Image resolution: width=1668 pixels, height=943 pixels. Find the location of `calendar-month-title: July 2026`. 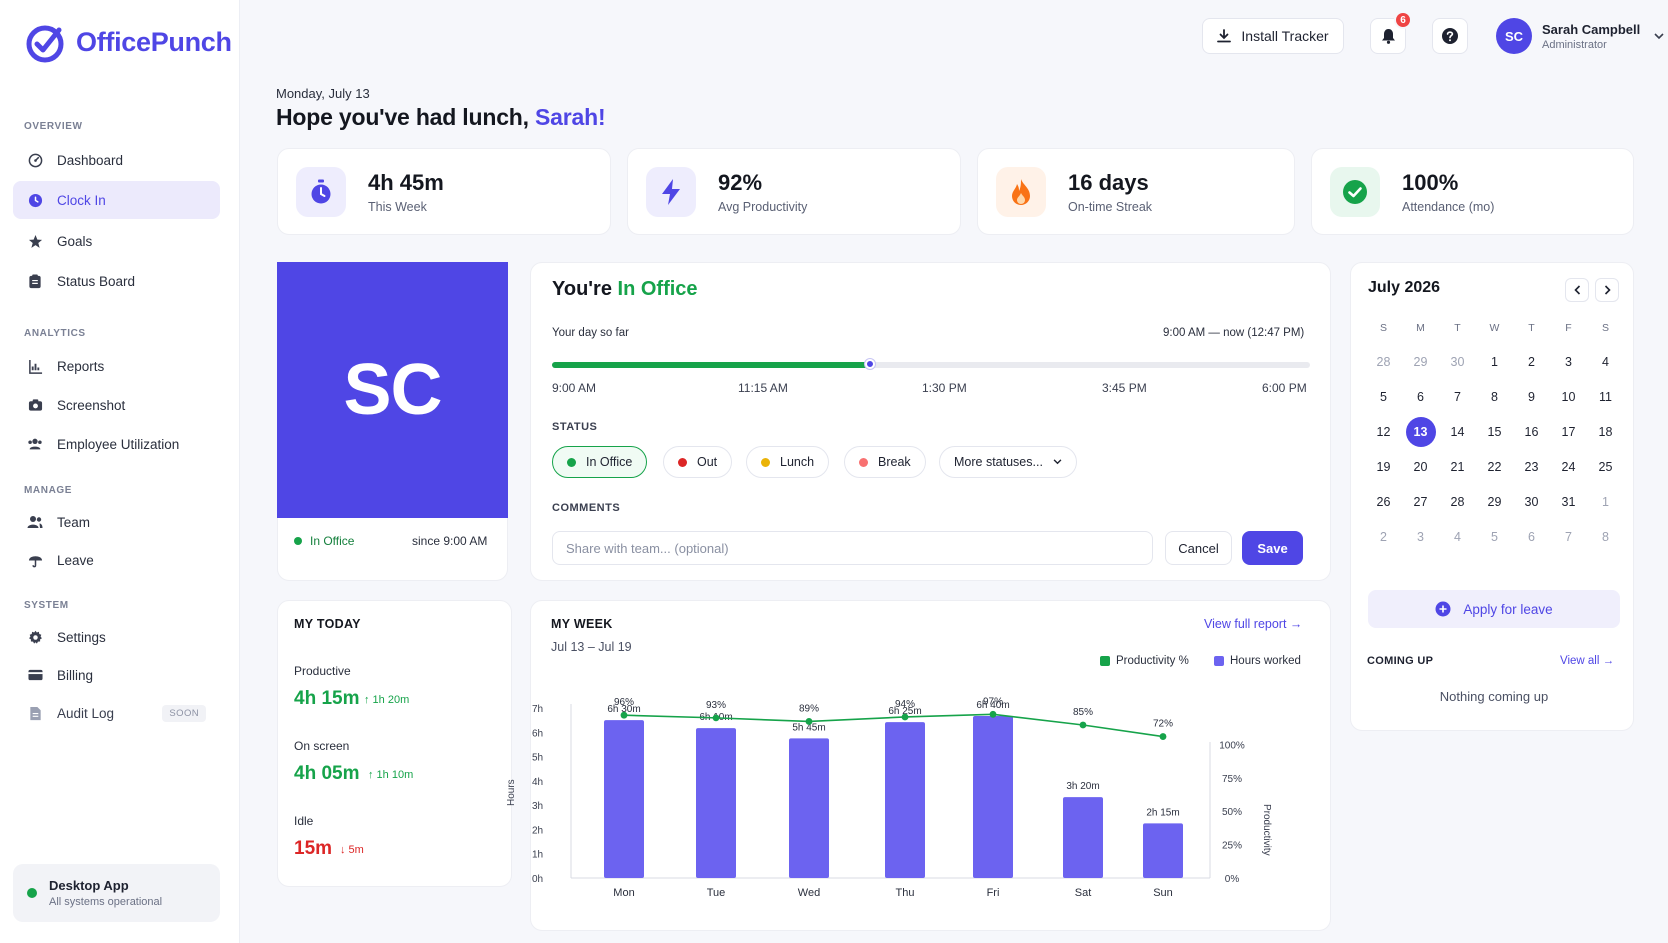

calendar-month-title: July 2026 is located at coordinates (1404, 287).